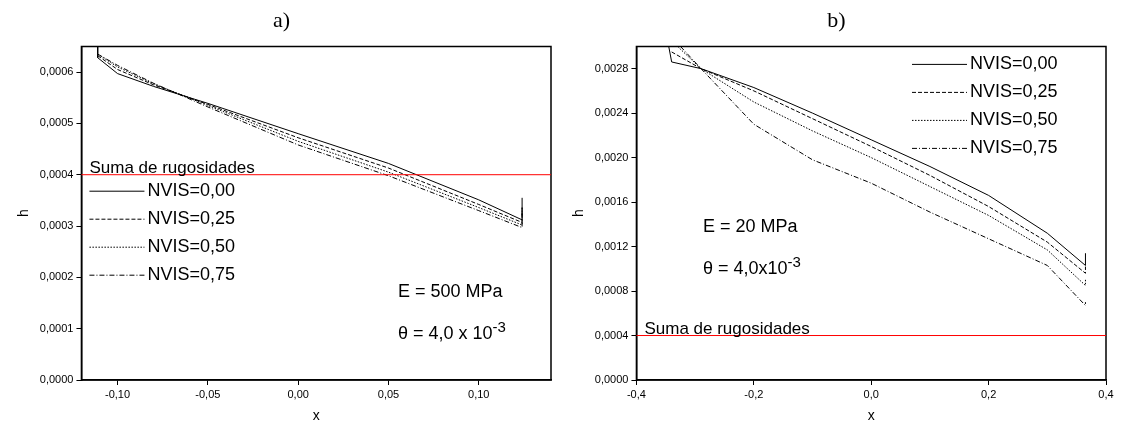 The image size is (1134, 437). I want to click on x-tick-label: 0,00, so click(298, 393).